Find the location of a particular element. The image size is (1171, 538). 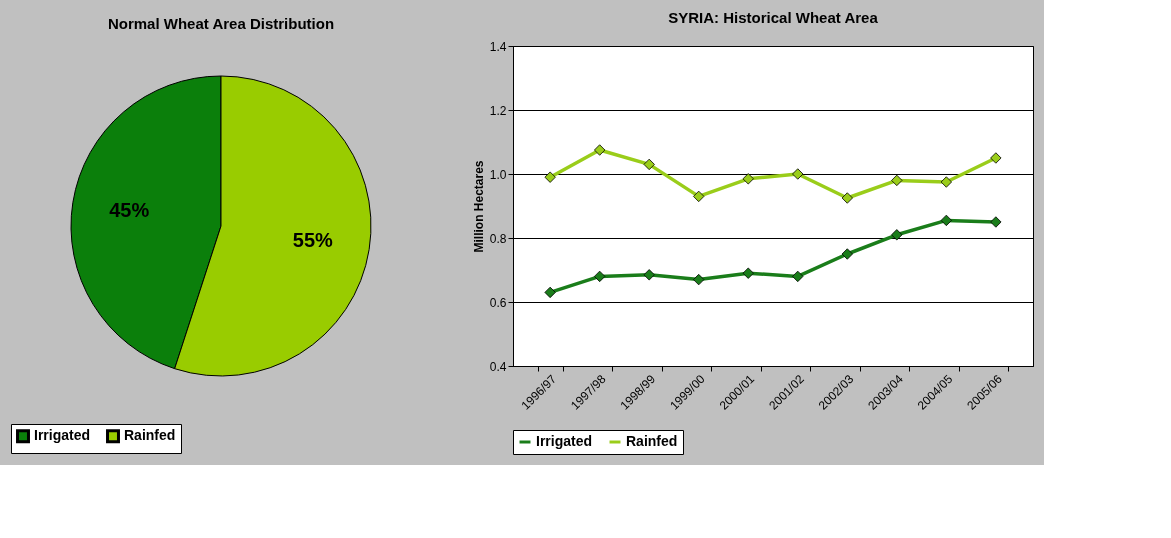

y-tick-label: 0.4 is located at coordinates (498, 366).